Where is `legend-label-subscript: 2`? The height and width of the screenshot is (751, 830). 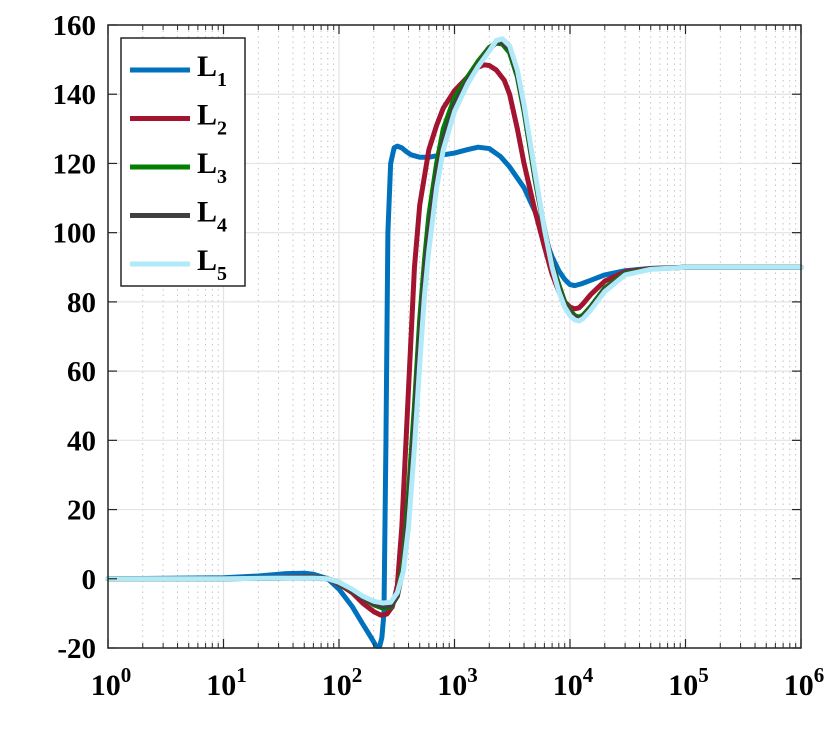 legend-label-subscript: 2 is located at coordinates (222, 129).